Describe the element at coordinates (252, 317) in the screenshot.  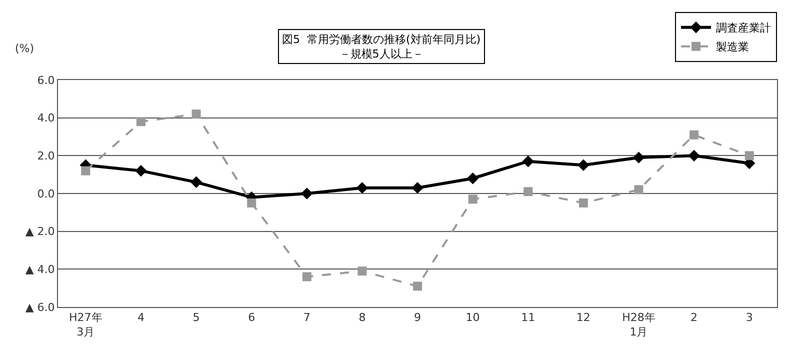
I see `x-tick-label: 6` at that location.